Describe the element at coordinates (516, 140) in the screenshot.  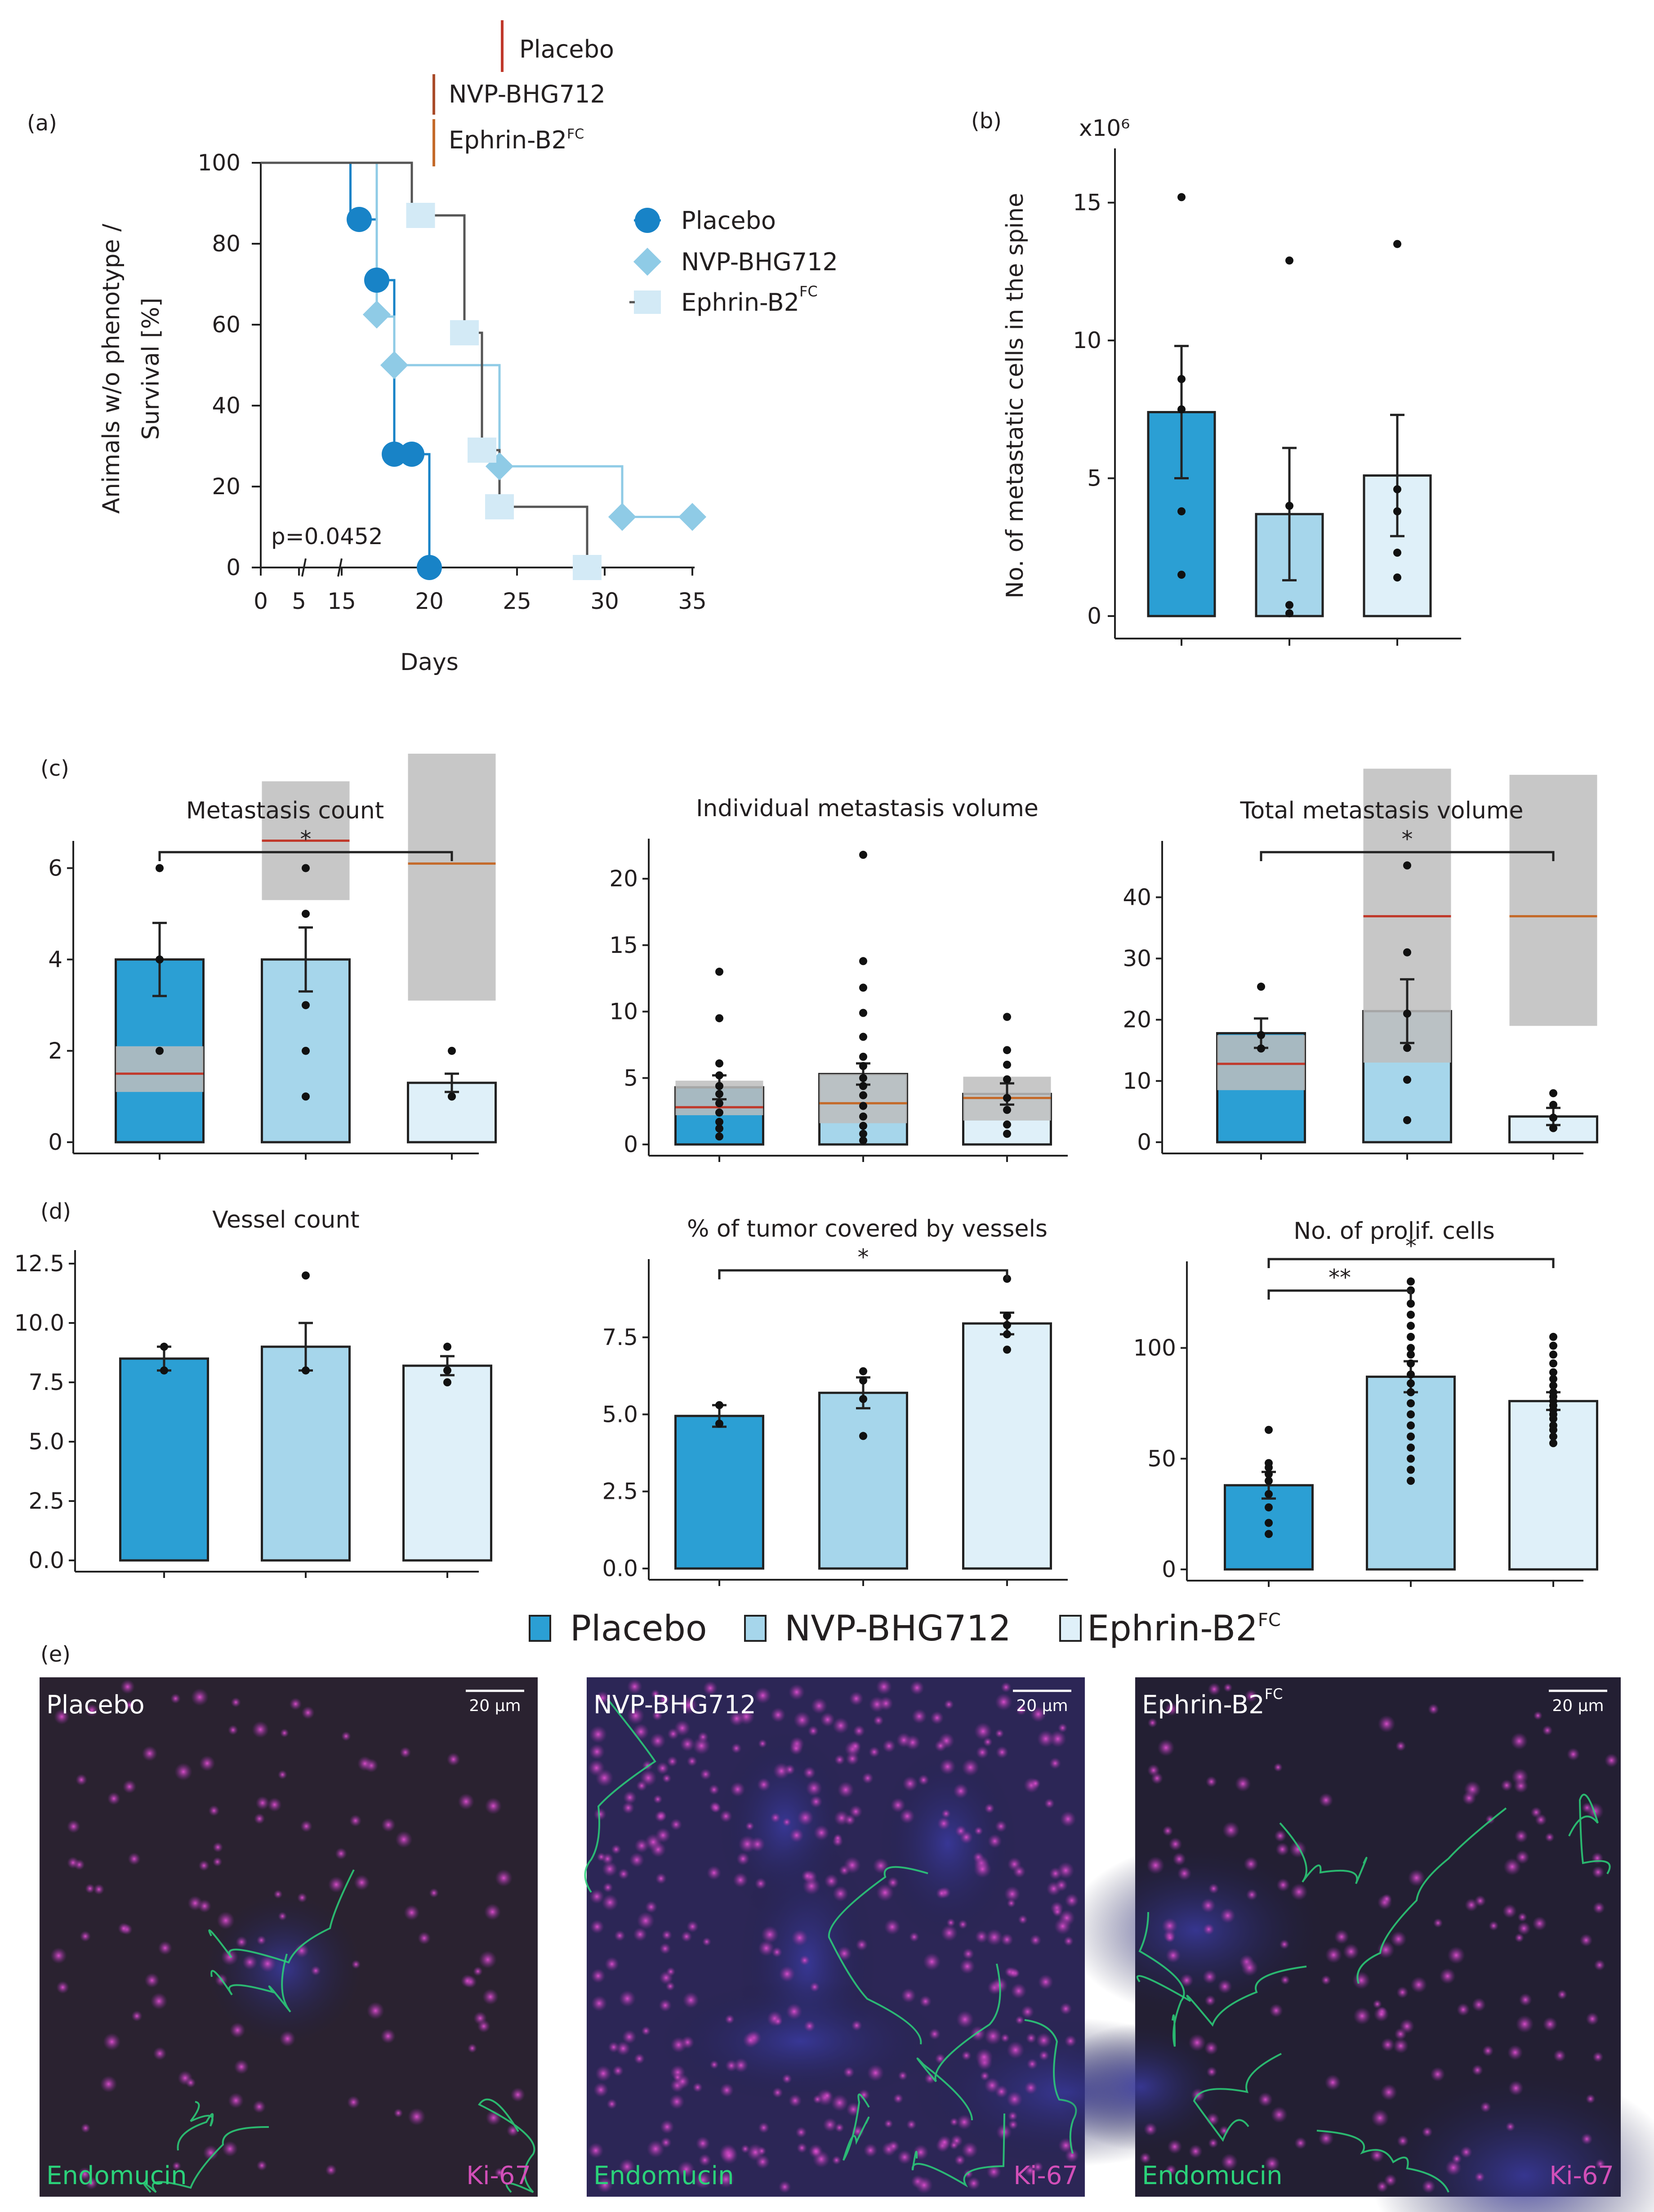
I see `schedule-label-ephrin: Ephrin-B2FC` at that location.